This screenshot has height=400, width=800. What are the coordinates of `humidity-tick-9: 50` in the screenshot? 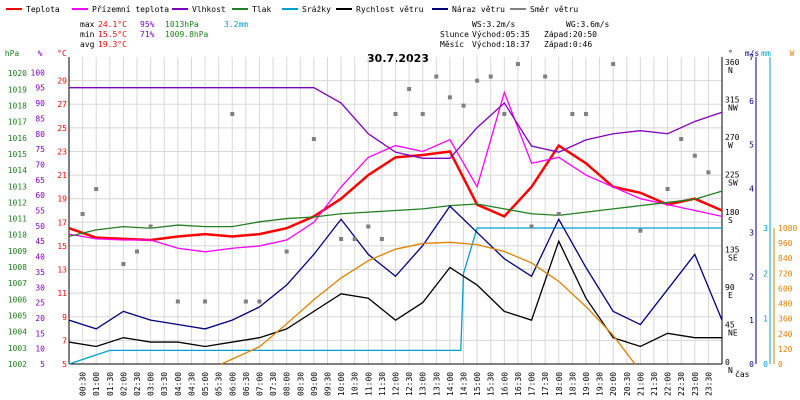 It's located at (40, 226).